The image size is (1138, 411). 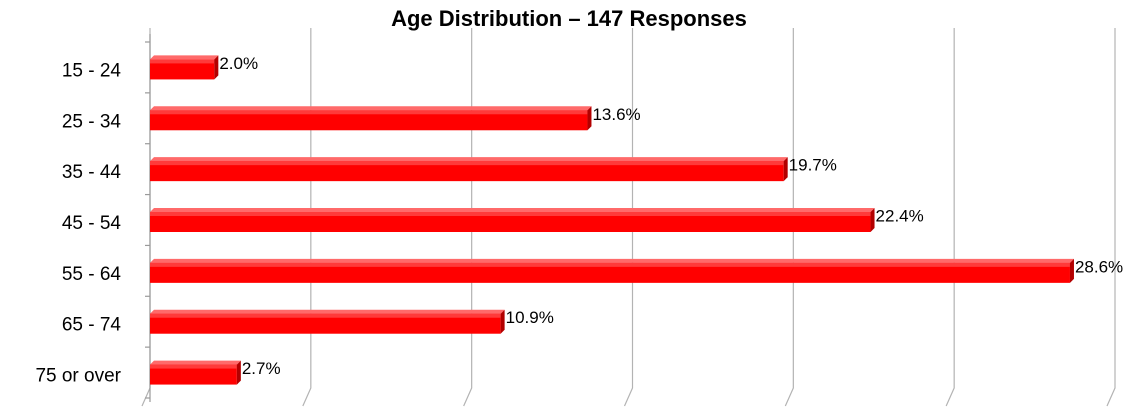 What do you see at coordinates (569, 18) in the screenshot?
I see `chart-title: Age Distribution – 147 Responses` at bounding box center [569, 18].